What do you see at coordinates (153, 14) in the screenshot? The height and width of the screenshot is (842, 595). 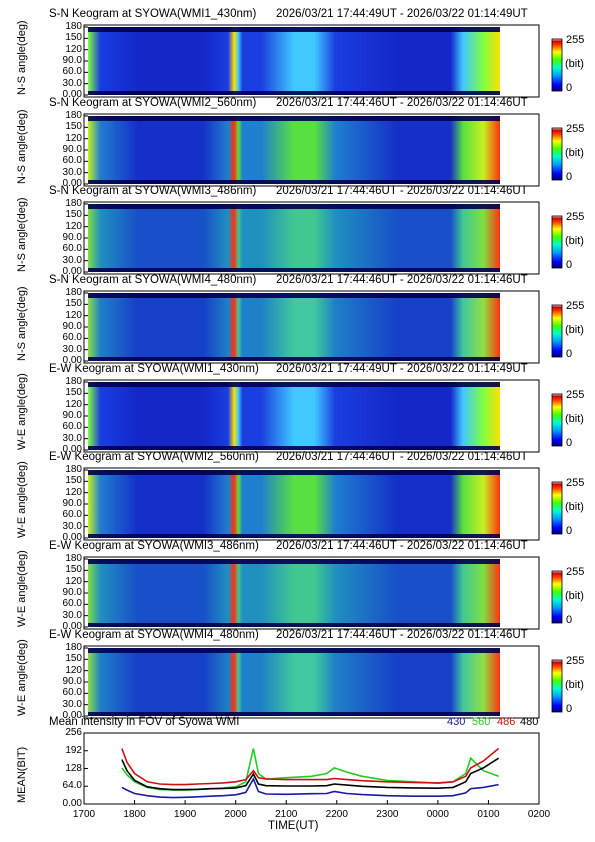 I see `keogram-title: S-N Keogram at SYOWA(WMI1_430nm)` at bounding box center [153, 14].